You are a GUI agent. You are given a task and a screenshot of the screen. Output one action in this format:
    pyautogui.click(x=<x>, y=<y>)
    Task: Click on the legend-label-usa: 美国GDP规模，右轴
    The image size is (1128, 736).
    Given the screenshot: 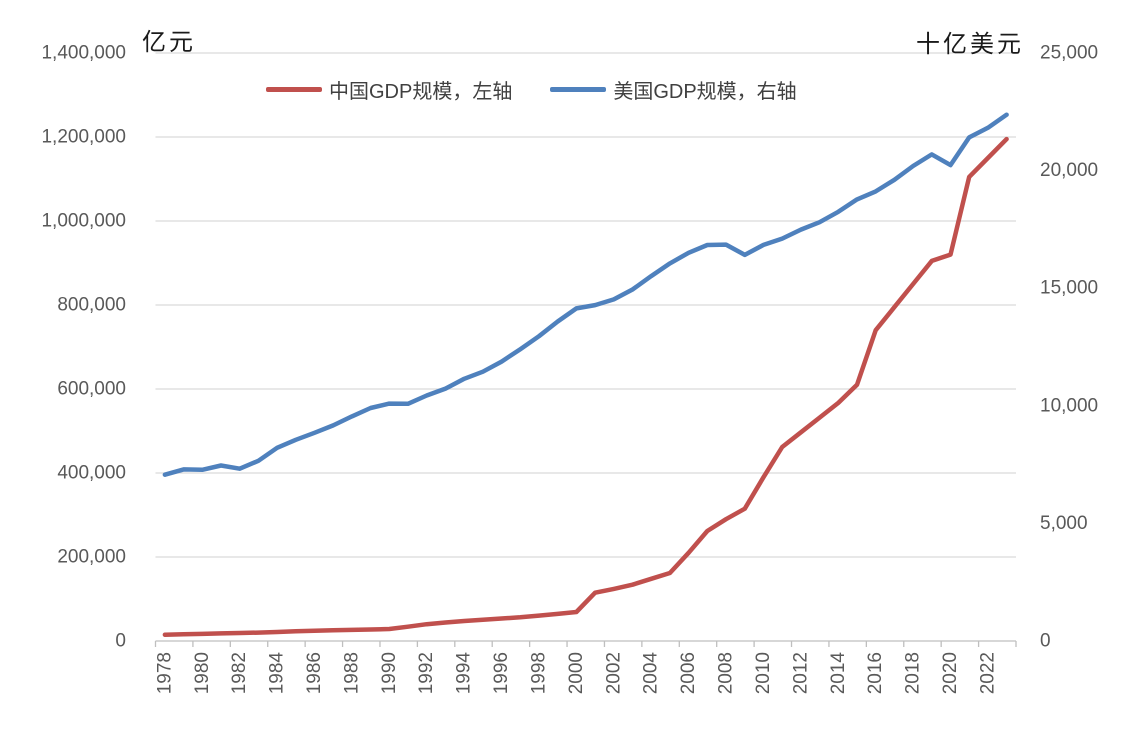 What is the action you would take?
    pyautogui.click(x=705, y=92)
    